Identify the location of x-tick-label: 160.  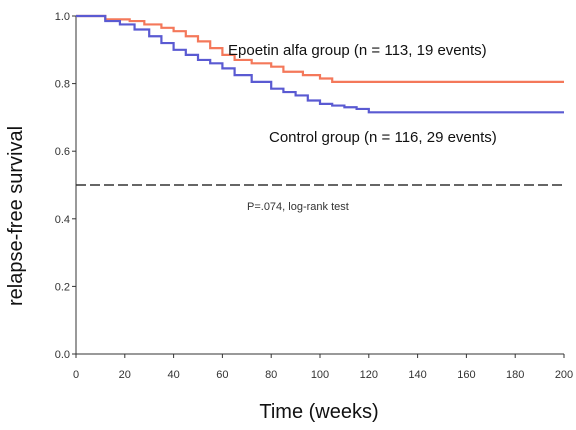
(466, 375).